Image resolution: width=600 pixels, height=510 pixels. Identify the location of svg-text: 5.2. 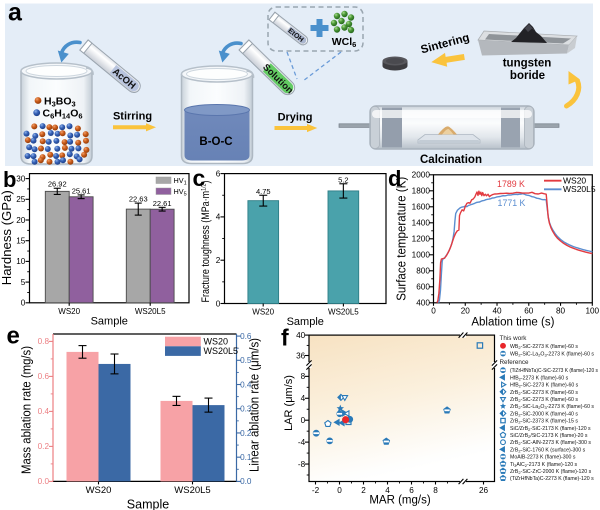
(343, 179).